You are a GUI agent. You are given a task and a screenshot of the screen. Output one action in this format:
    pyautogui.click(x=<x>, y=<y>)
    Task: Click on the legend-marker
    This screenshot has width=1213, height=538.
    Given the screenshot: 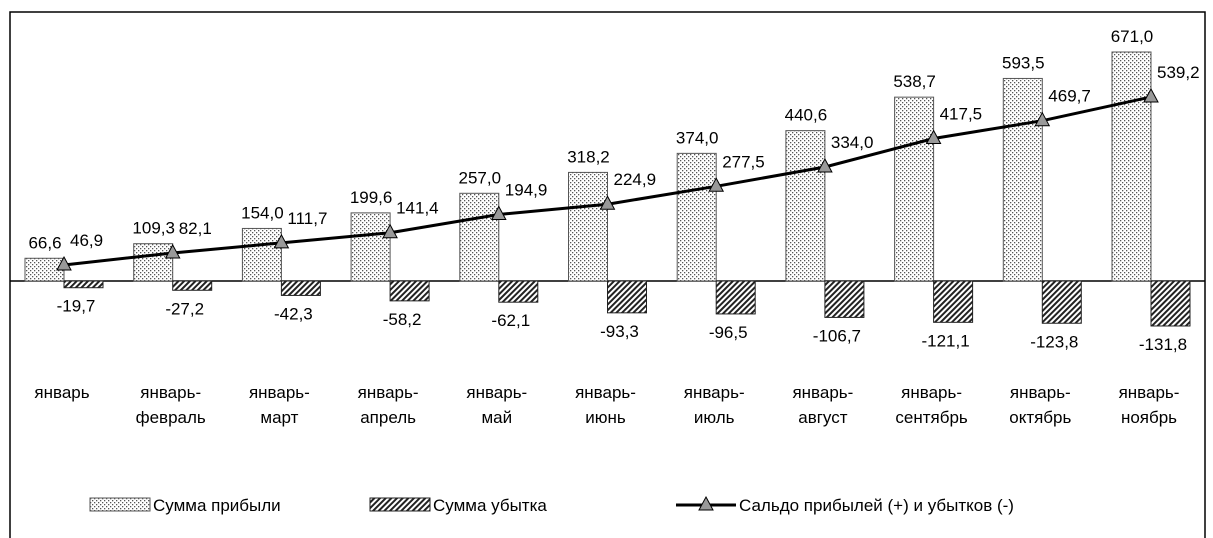 What is the action you would take?
    pyautogui.click(x=706, y=503)
    